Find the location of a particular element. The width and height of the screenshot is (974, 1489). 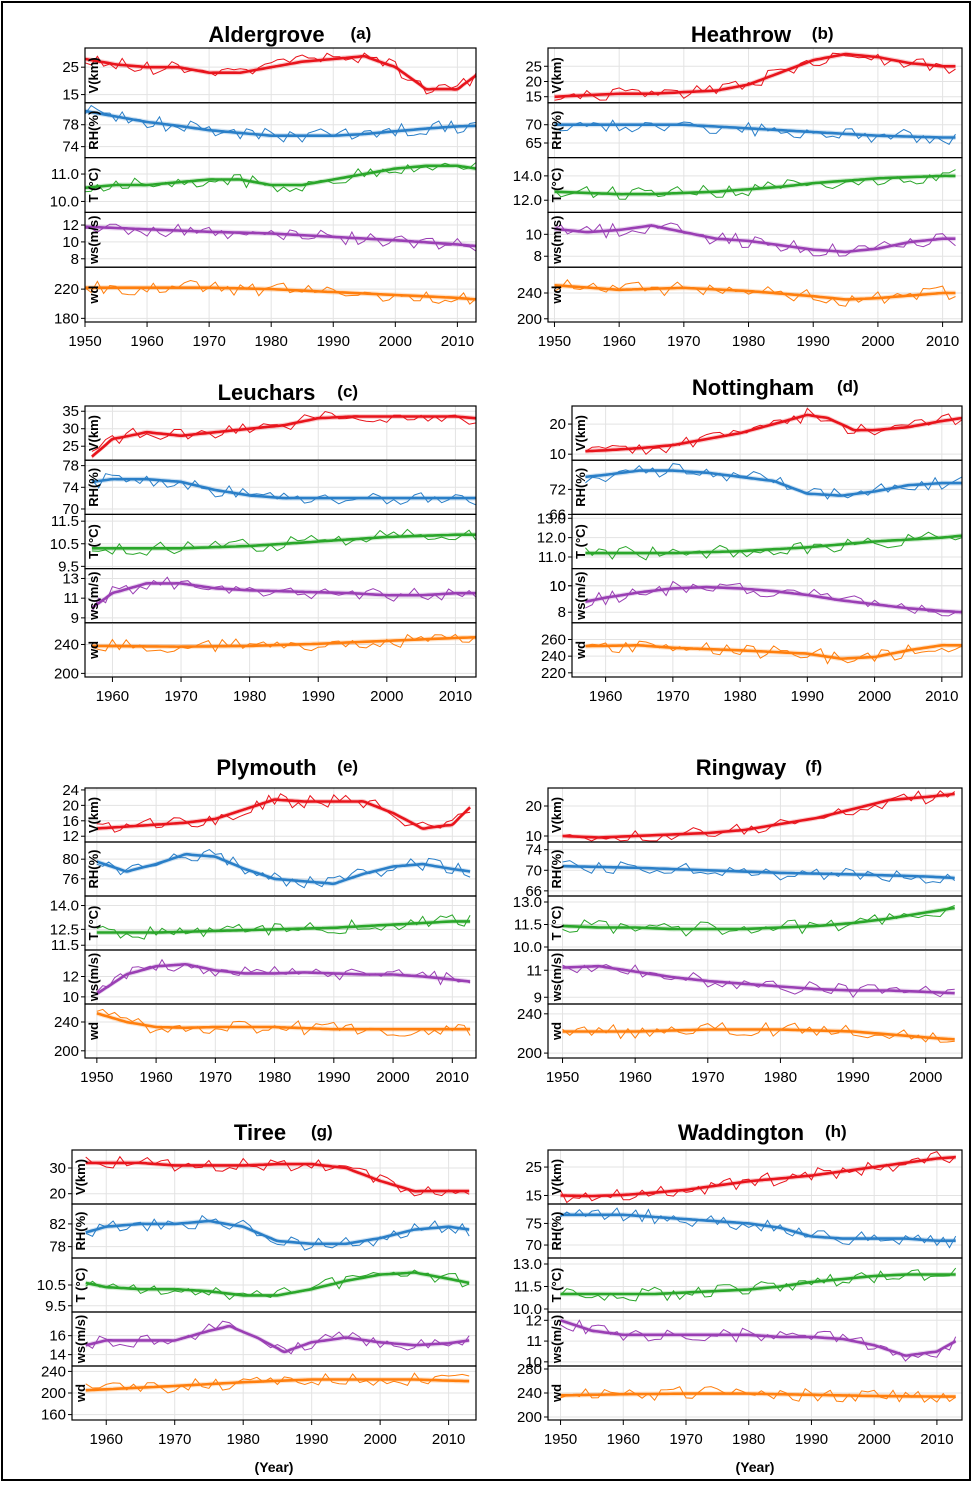

y-tick-label: 11.5 is located at coordinates (528, 925).